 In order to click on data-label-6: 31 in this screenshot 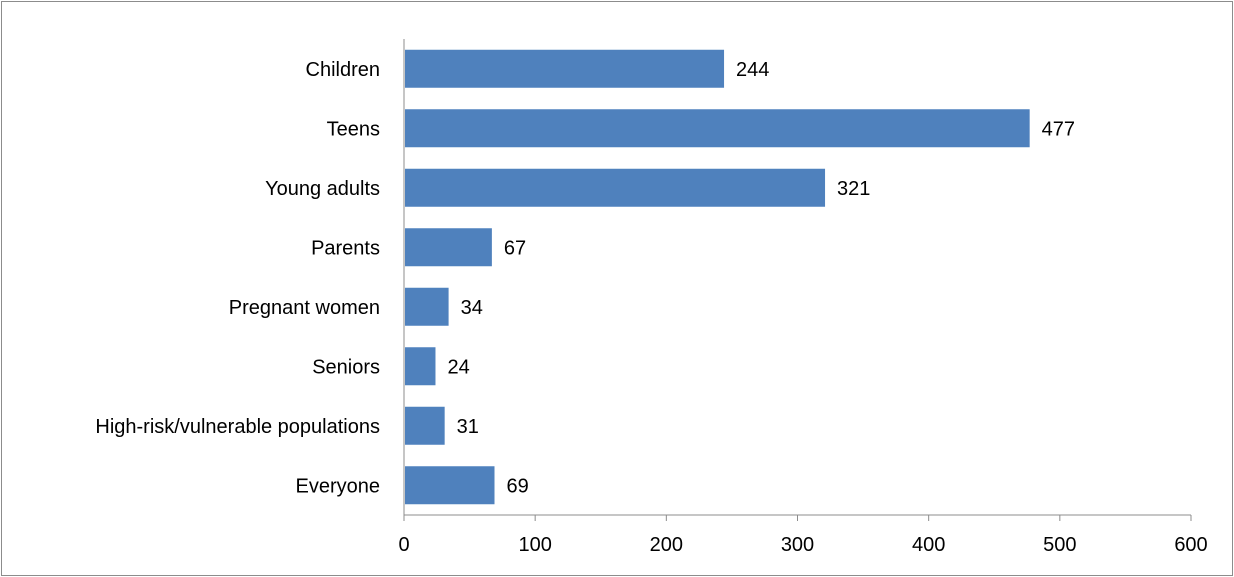, I will do `click(468, 427)`.